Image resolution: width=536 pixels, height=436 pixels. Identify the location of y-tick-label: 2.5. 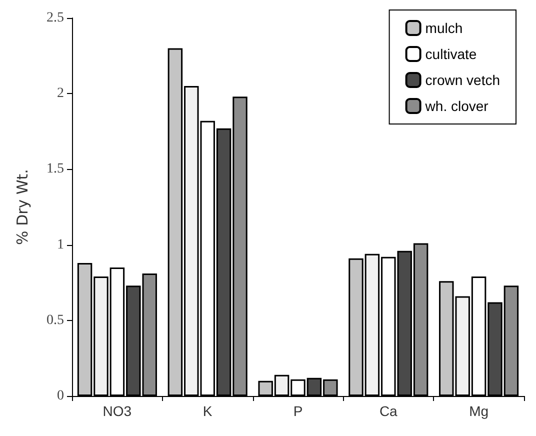
(55, 18).